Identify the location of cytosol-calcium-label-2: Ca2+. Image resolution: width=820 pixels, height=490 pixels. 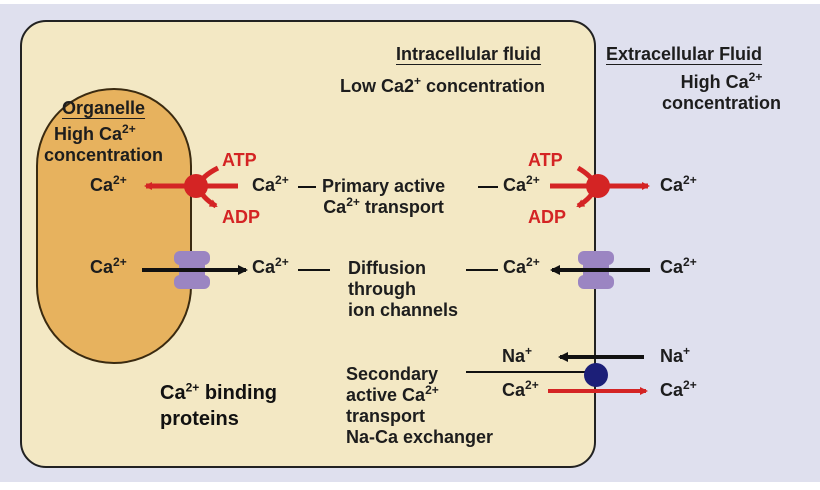
(521, 184).